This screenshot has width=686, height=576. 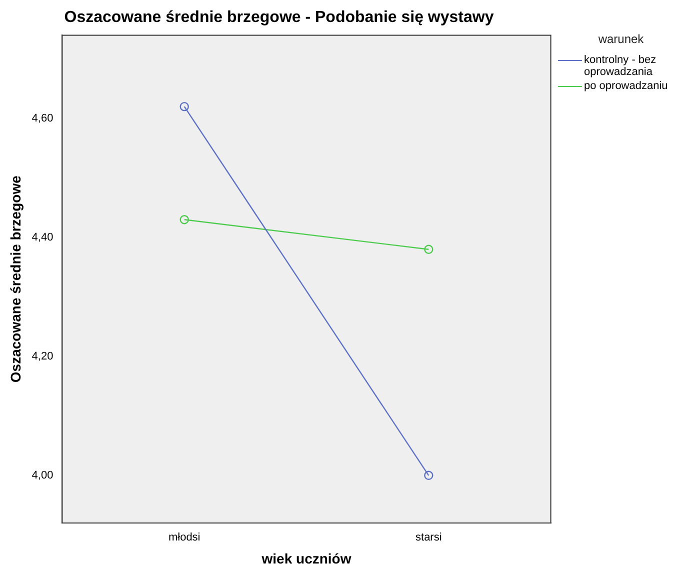 What do you see at coordinates (43, 237) in the screenshot?
I see `y-tick-label: 4,40` at bounding box center [43, 237].